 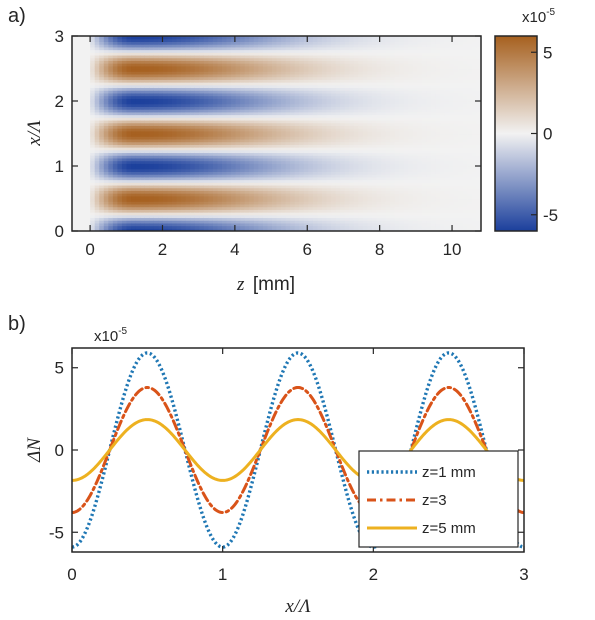 What do you see at coordinates (17, 16) in the screenshot?
I see `panel-a-label: a)` at bounding box center [17, 16].